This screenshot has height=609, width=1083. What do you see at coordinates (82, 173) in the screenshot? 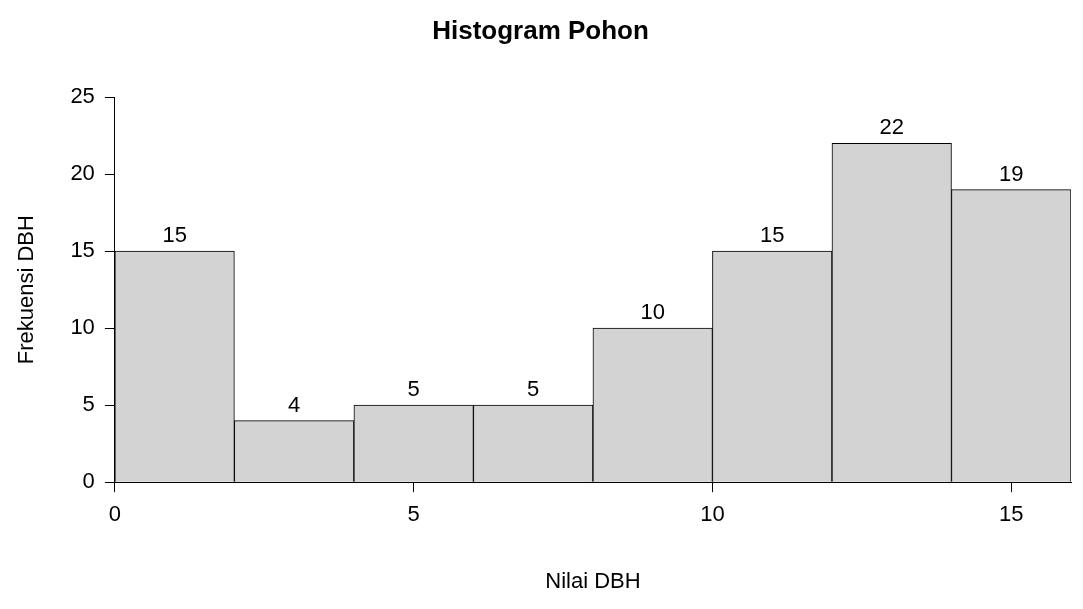
I see `y-tick-label: 20` at bounding box center [82, 173].